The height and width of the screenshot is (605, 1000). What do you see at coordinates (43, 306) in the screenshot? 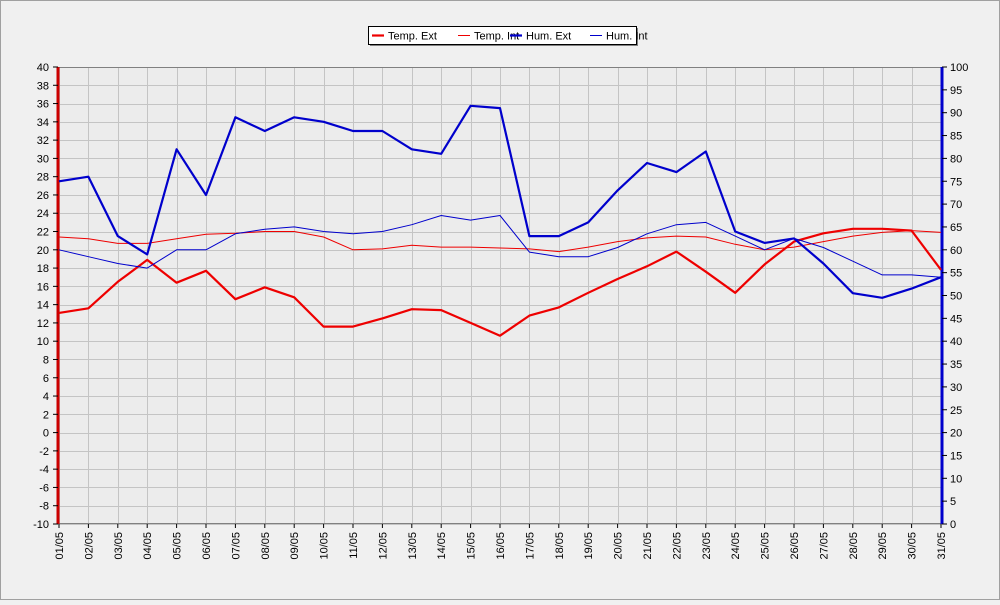
I see `left-tick-label: 14` at bounding box center [43, 306].